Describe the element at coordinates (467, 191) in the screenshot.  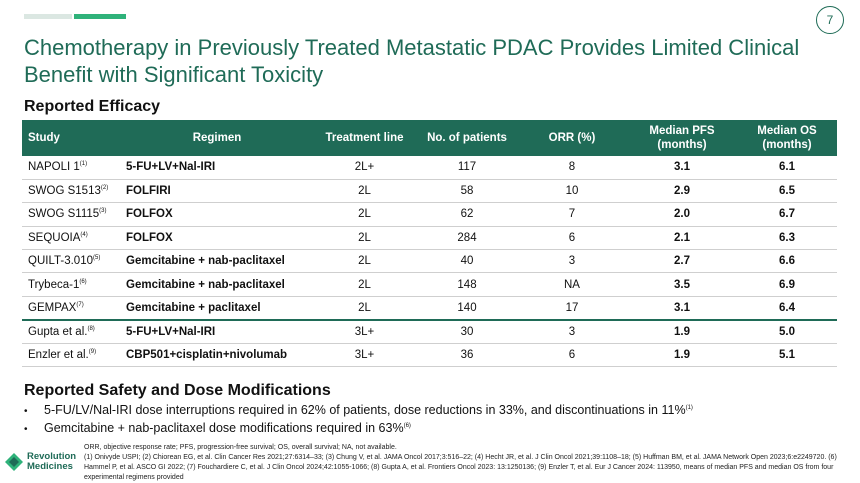
I see `cell-patients: 58` at that location.